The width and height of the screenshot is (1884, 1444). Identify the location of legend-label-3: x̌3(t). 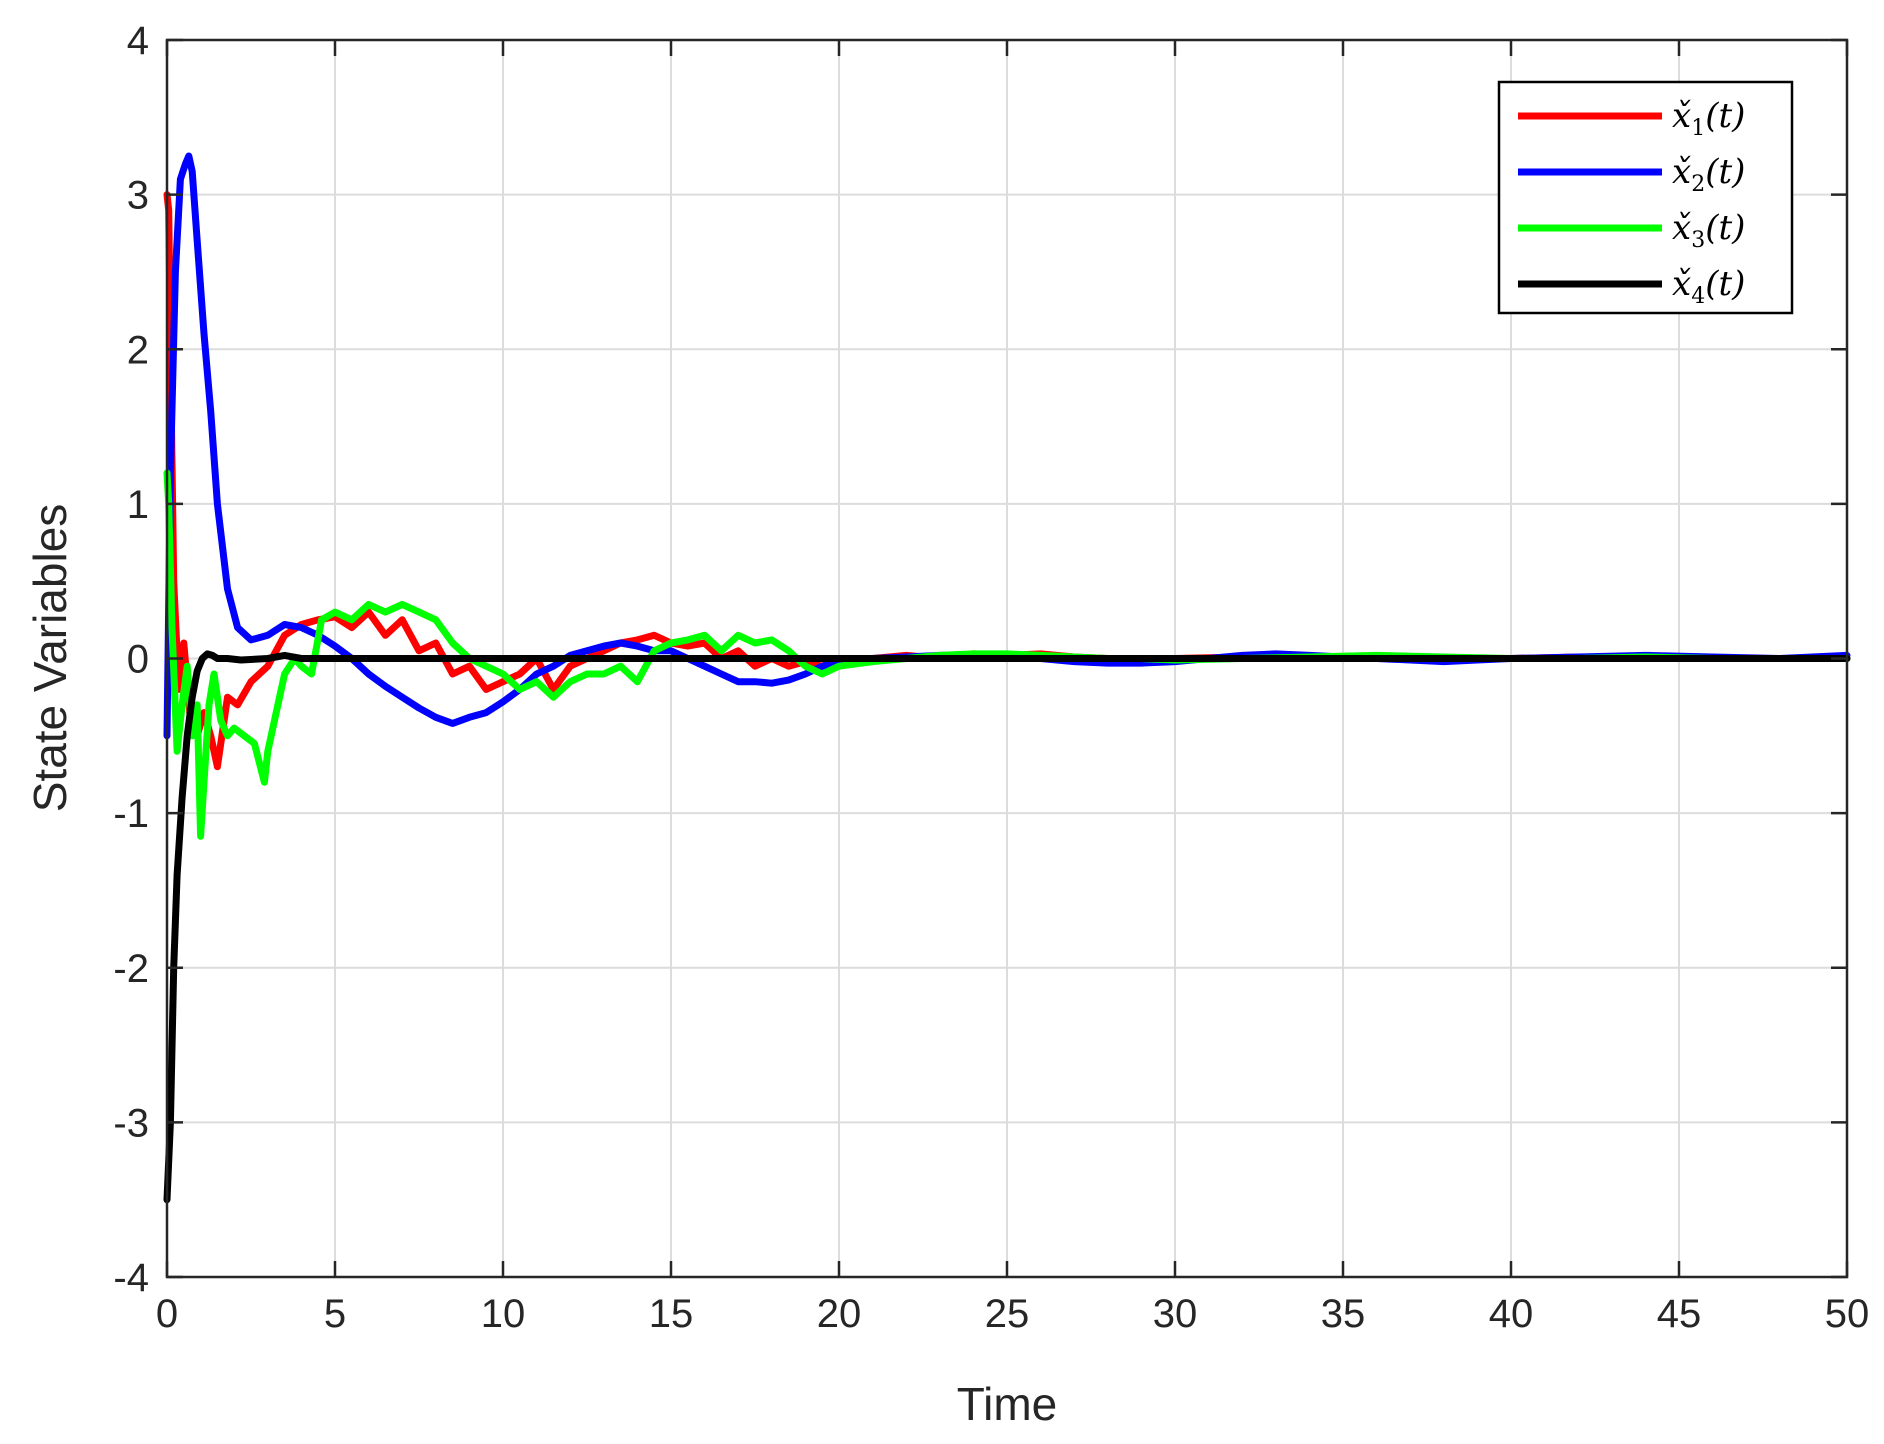
(1708, 230).